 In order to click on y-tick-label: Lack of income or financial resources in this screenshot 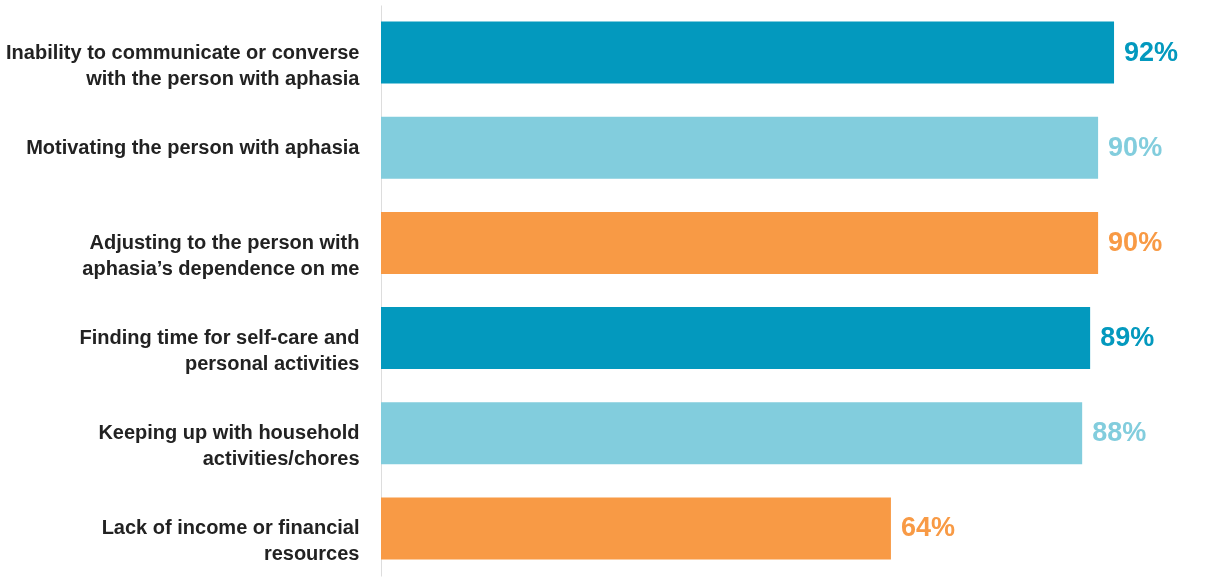, I will do `click(230, 540)`.